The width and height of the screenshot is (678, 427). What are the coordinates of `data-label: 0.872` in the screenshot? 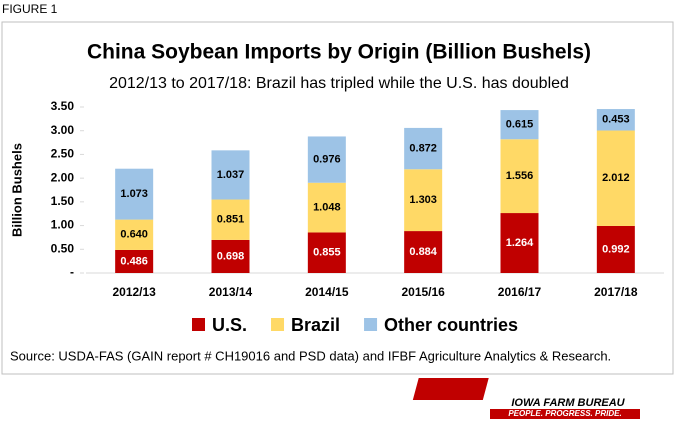 It's located at (423, 149).